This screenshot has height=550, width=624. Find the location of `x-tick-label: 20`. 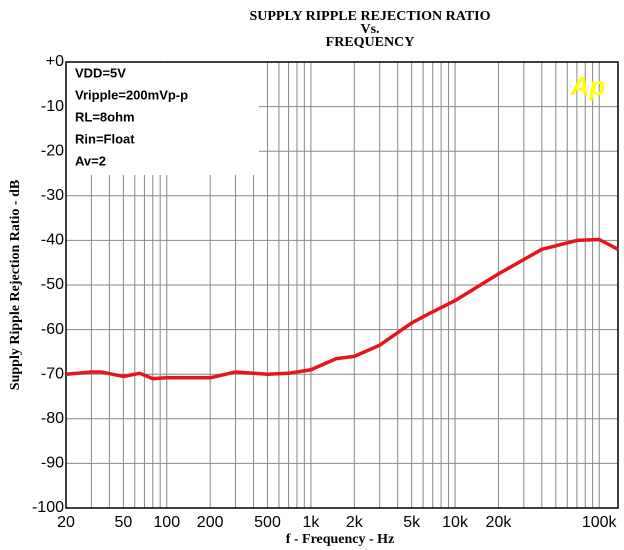

x-tick-label: 20 is located at coordinates (66, 522).